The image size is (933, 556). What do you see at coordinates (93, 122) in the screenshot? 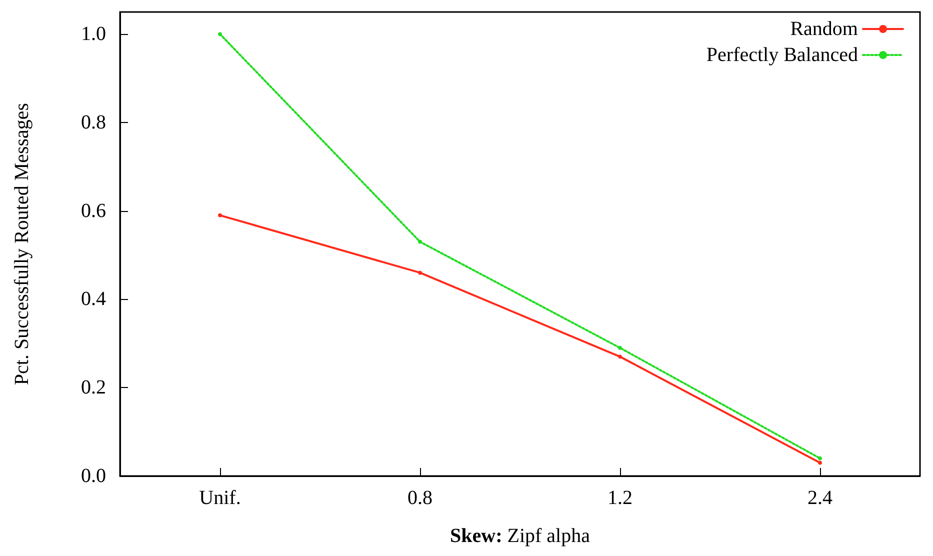
I see `y-tick-label: 0.8` at bounding box center [93, 122].